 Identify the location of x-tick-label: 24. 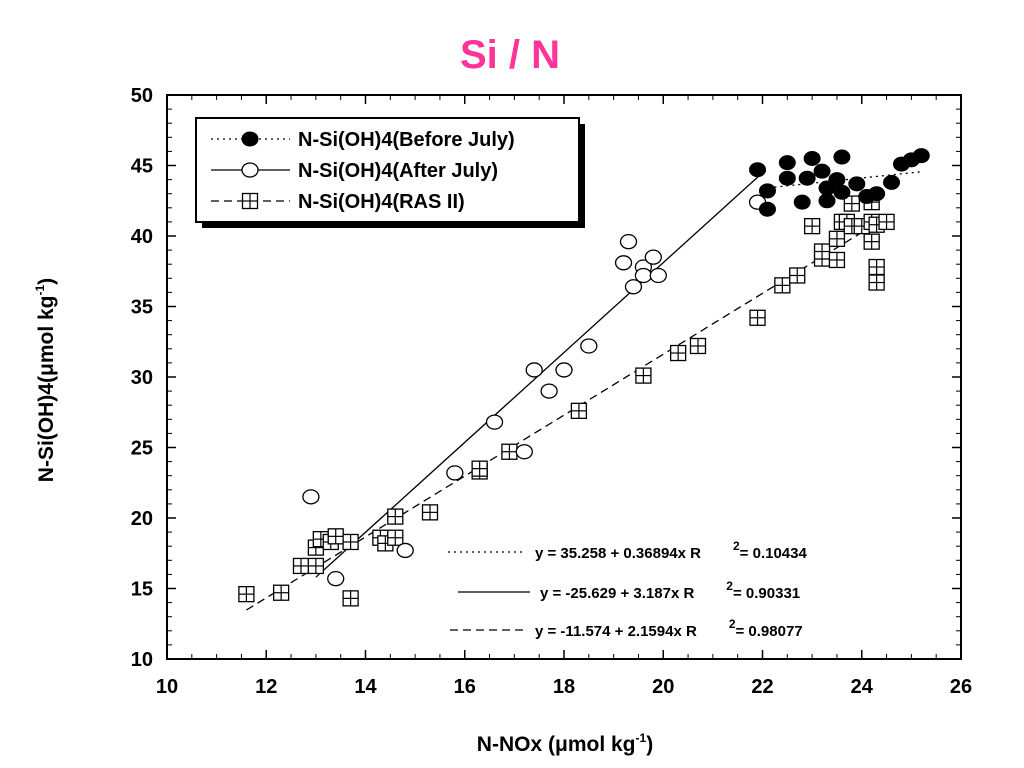
(862, 687).